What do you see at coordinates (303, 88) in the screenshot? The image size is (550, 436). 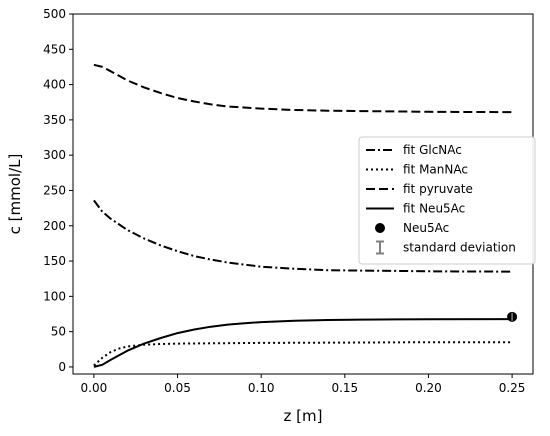 I see `line-fit-pyruvate` at bounding box center [303, 88].